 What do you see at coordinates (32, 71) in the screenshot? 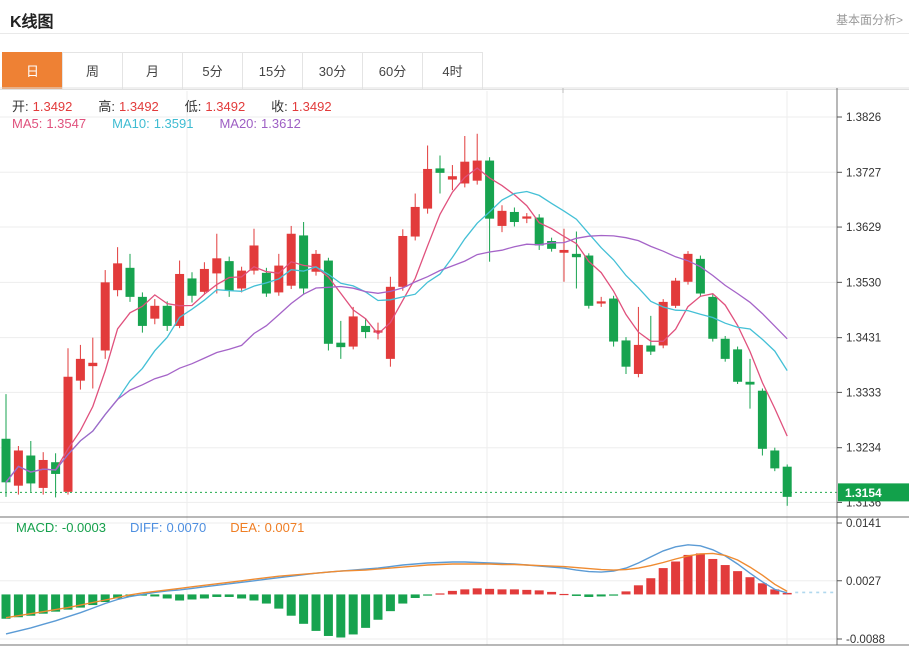
I see `tab-day: 日` at bounding box center [32, 71].